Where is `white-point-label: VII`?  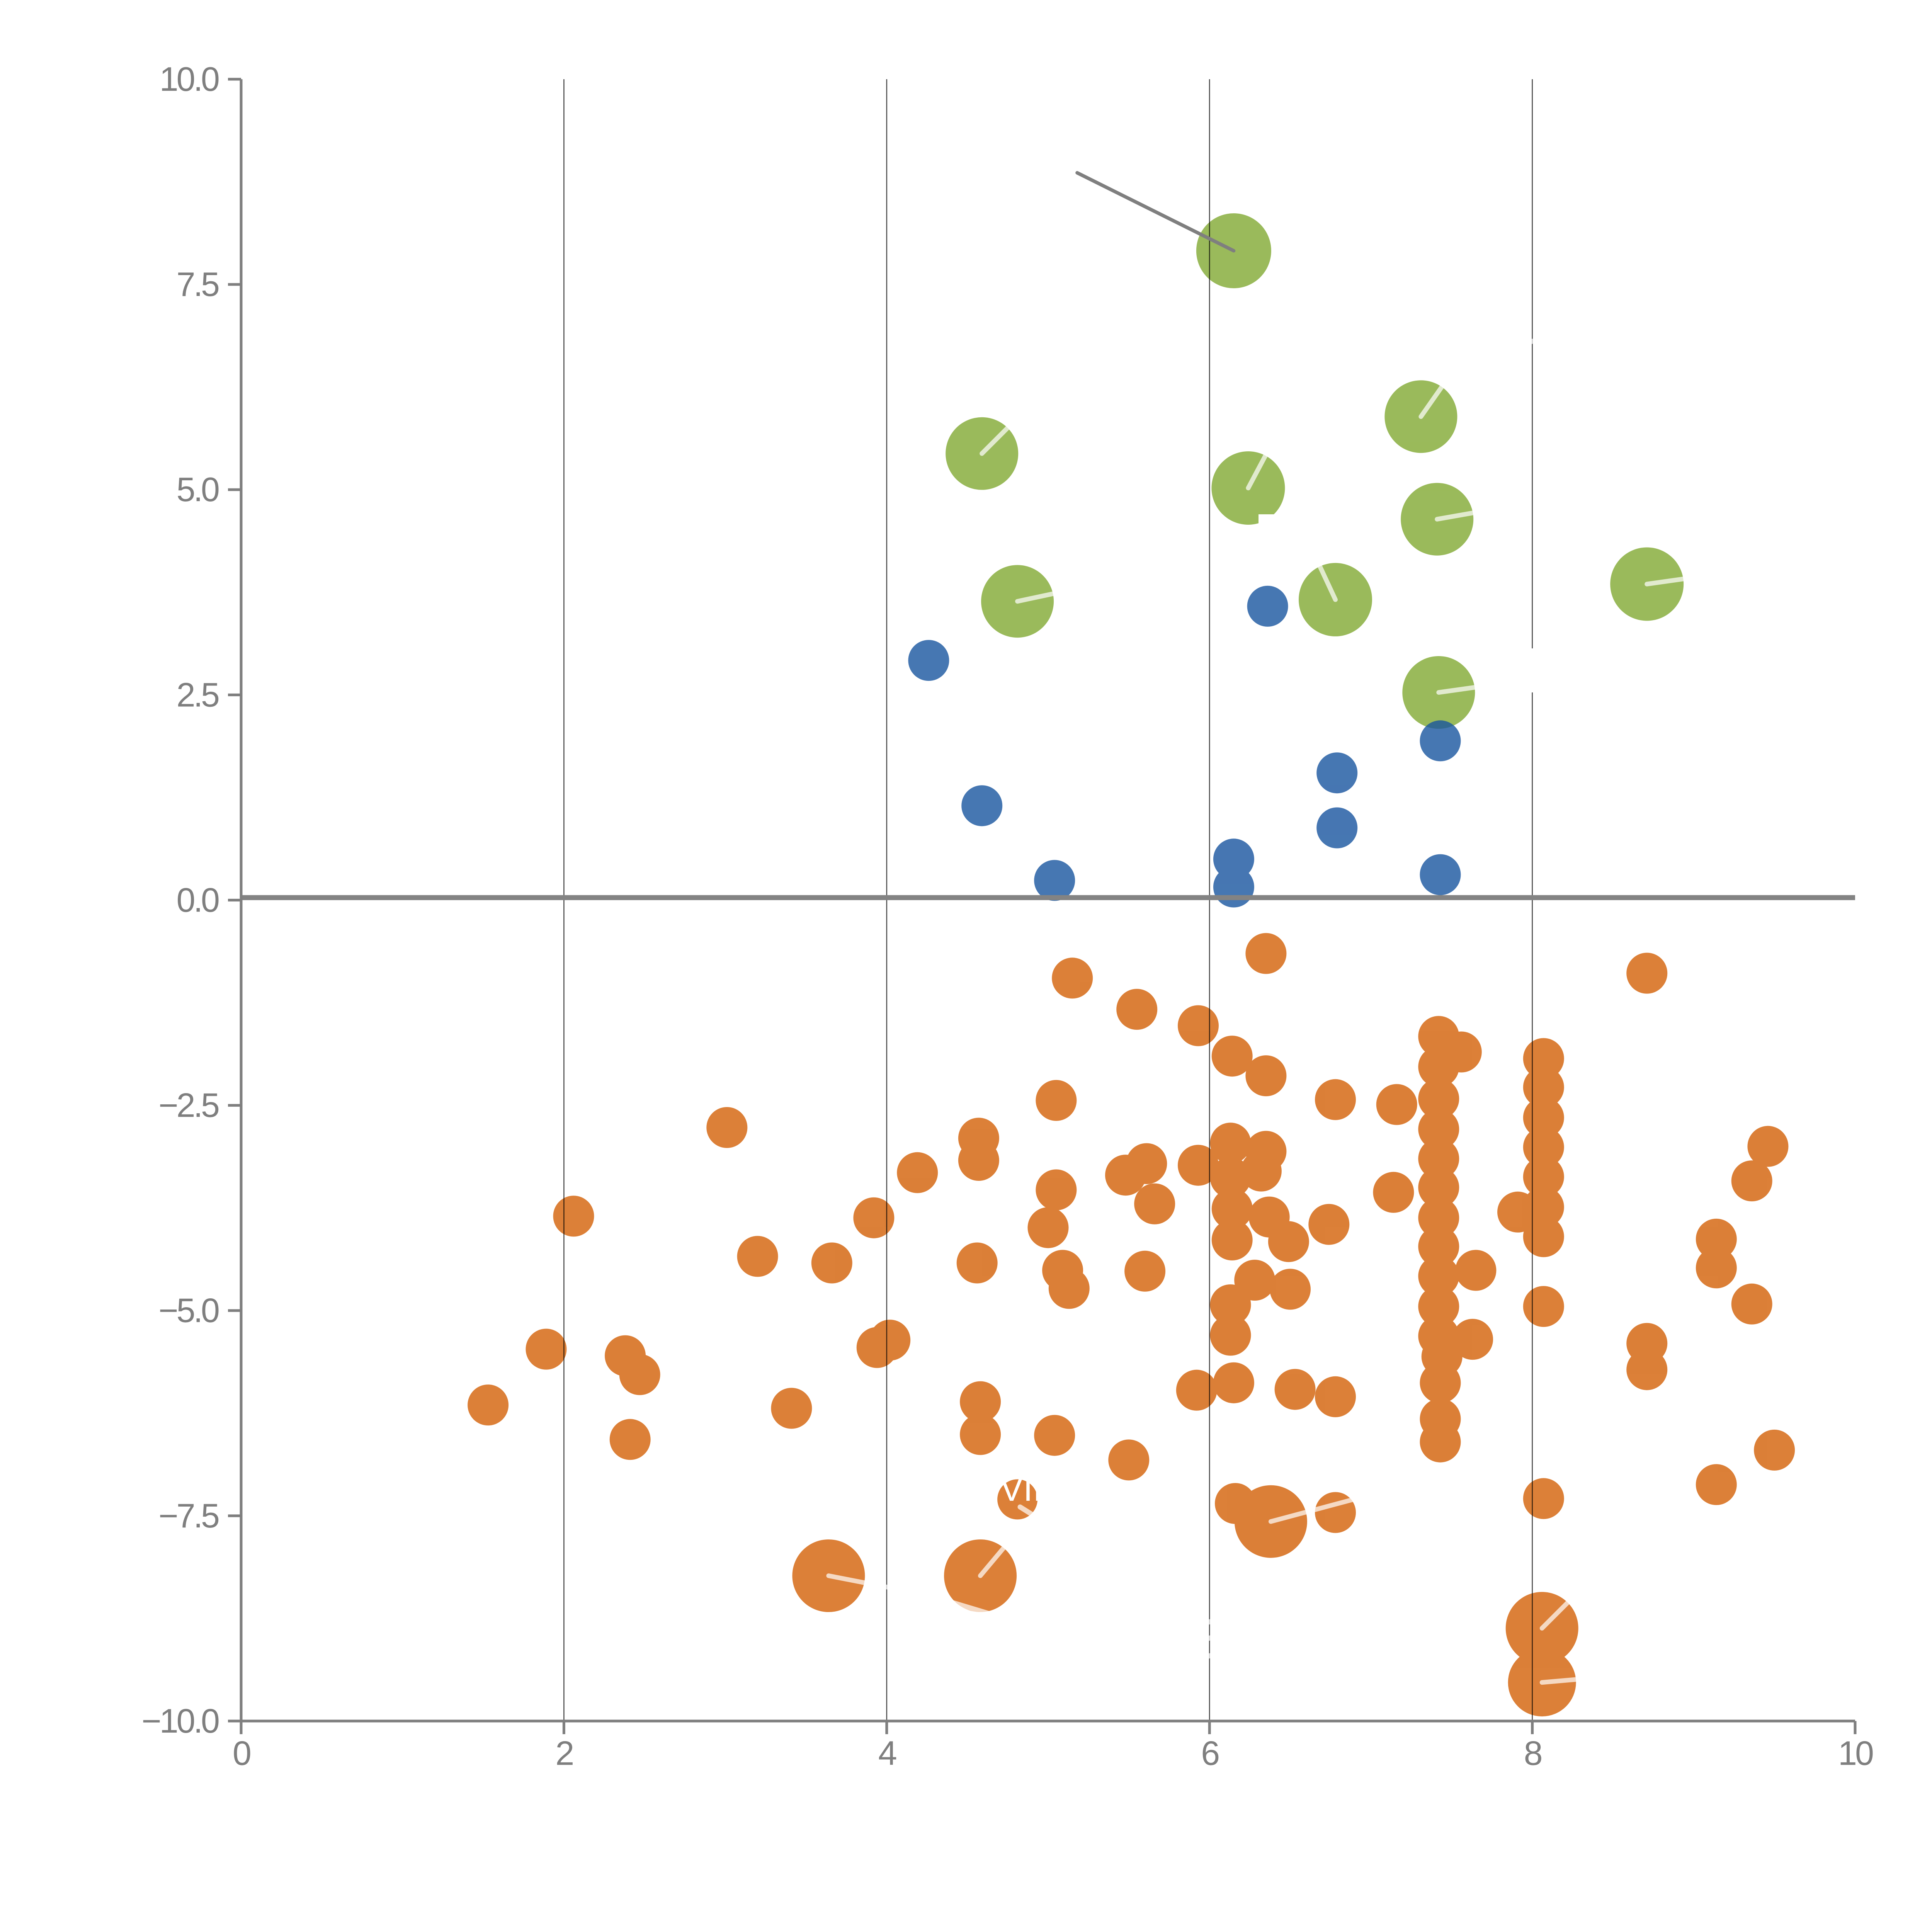
white-point-label: VII is located at coordinates (1021, 1490).